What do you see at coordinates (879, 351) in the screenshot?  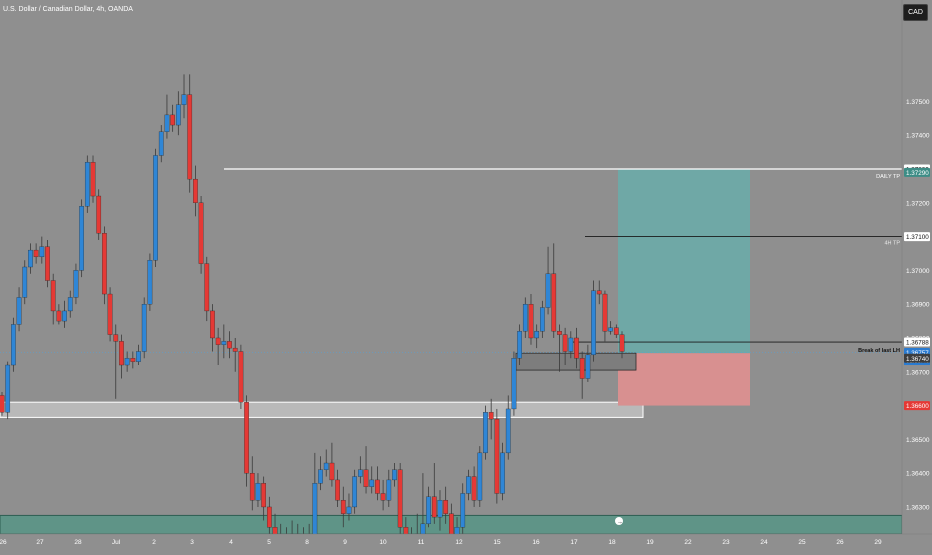 I see `break-of-last-lh-label: Break of last LH` at bounding box center [879, 351].